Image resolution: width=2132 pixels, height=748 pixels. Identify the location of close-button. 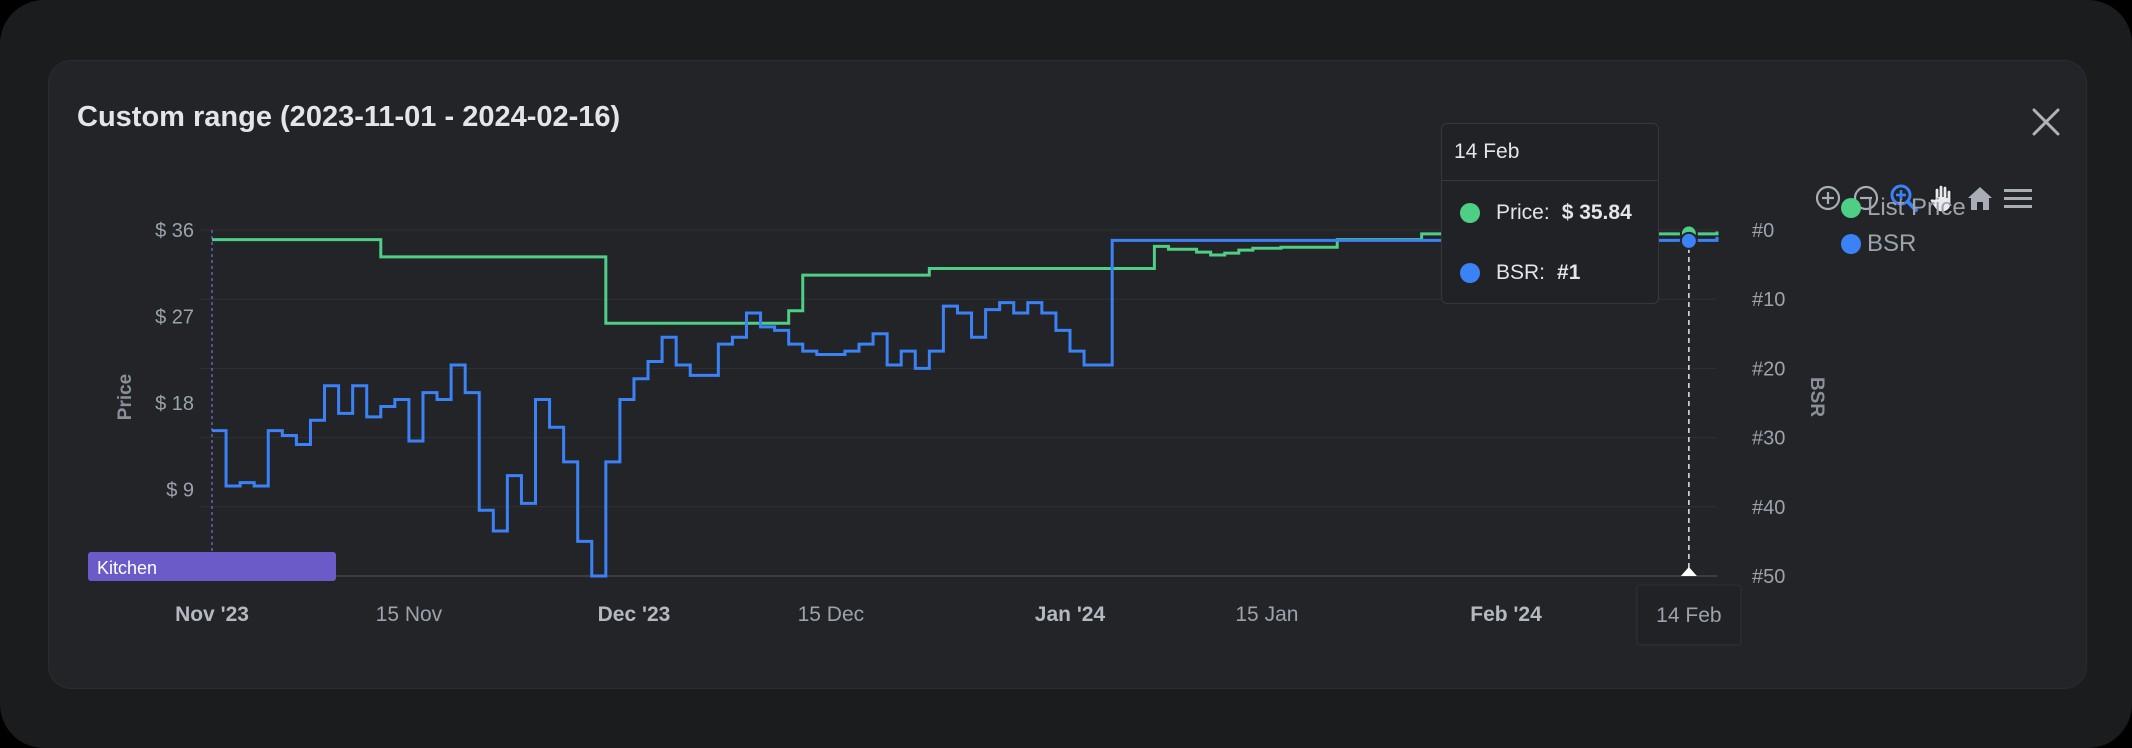
(2046, 122).